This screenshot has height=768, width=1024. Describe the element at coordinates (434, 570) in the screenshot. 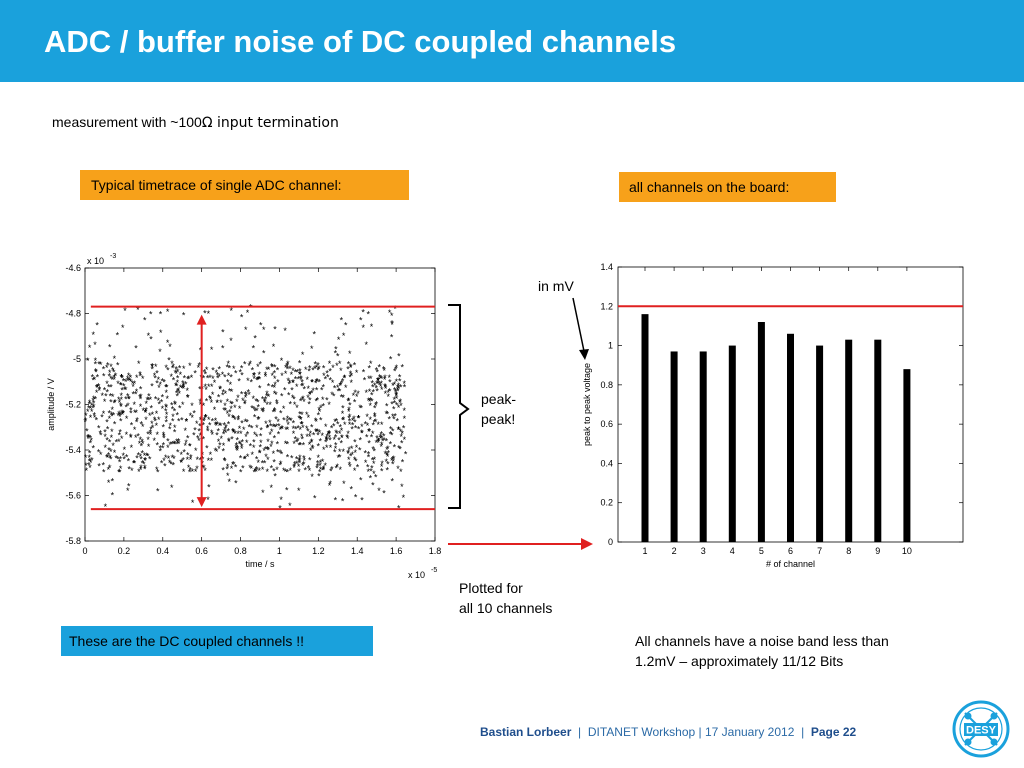

I see `x-multiplier-exponent: -5` at that location.